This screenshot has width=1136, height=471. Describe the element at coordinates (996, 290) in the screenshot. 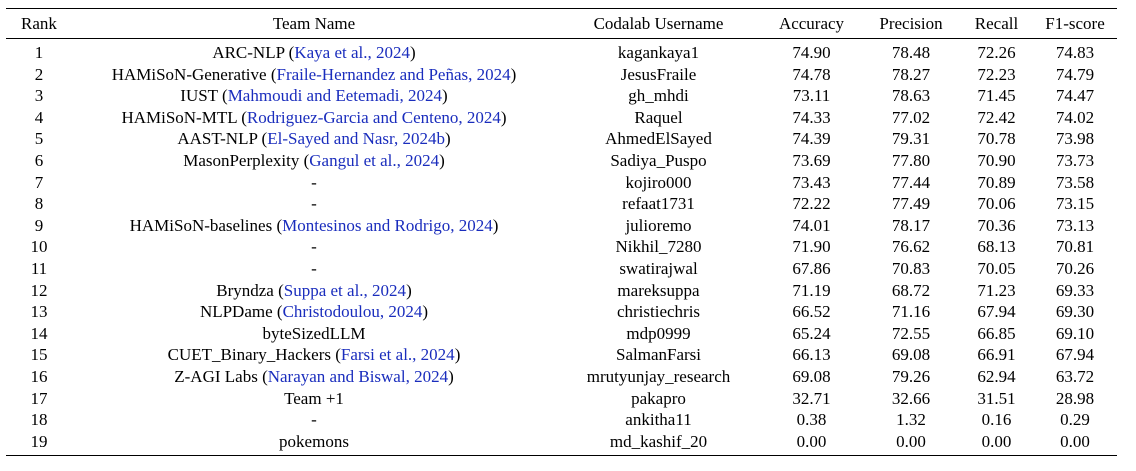

I see `recall-cell: 71.23` at that location.